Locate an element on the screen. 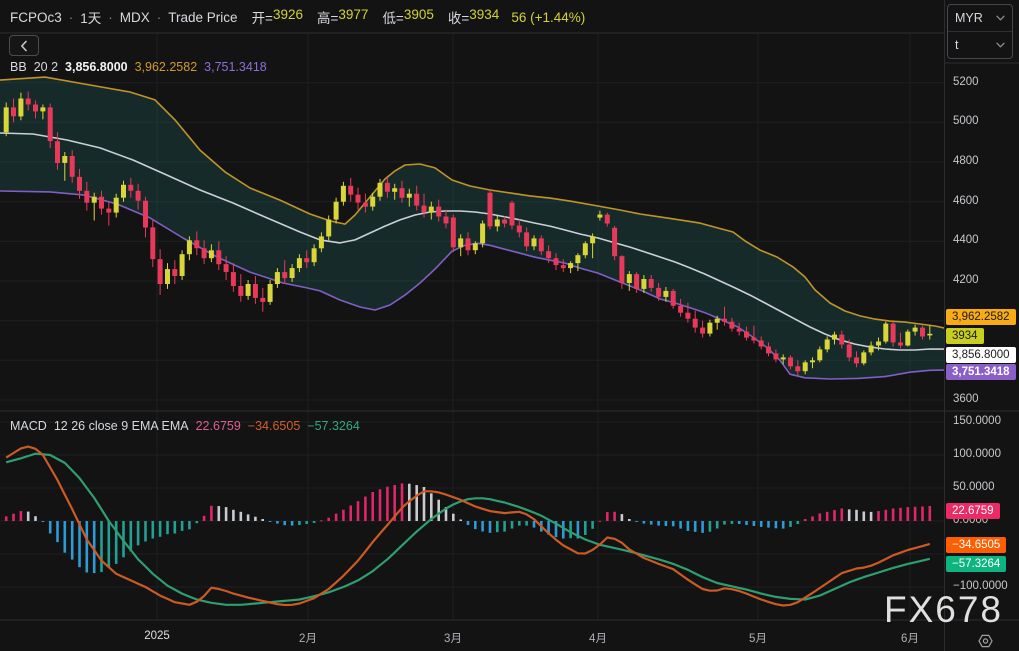 The width and height of the screenshot is (1019, 651). chevron-left-icon is located at coordinates (23, 45).